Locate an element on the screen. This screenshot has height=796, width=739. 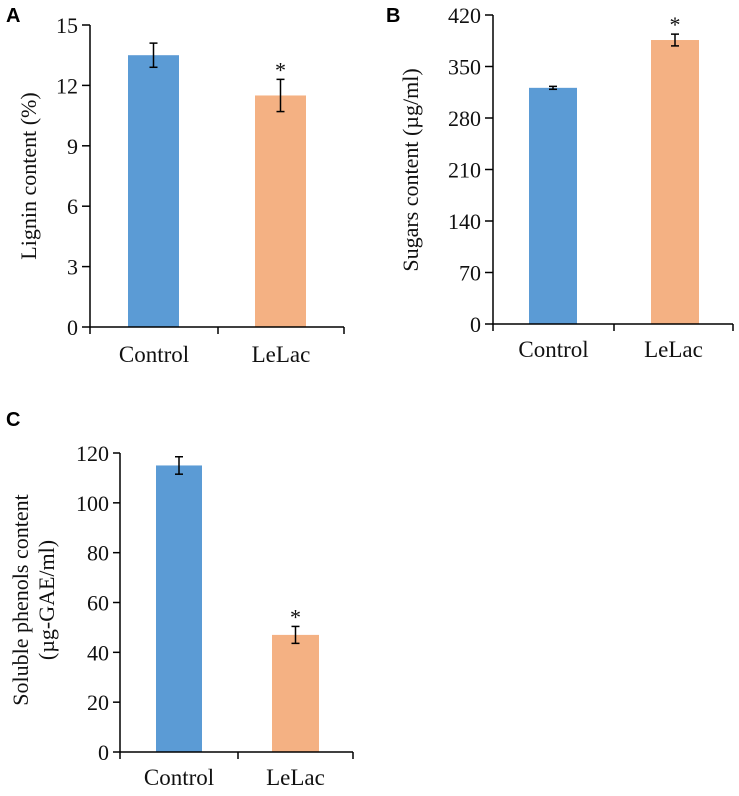
y-tick-label: 120 is located at coordinates (92, 453).